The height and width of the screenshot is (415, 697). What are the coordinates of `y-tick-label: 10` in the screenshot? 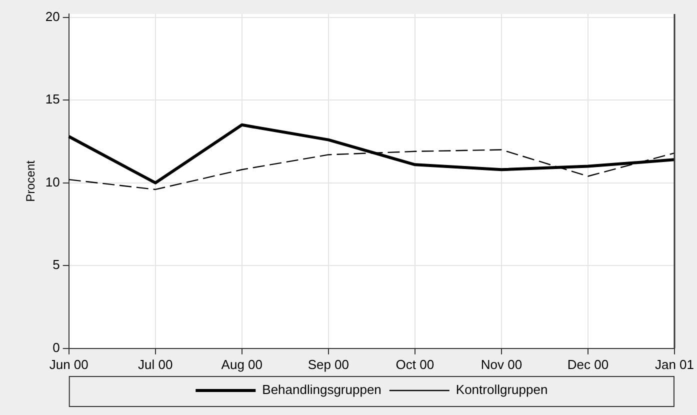 It's located at (52, 182).